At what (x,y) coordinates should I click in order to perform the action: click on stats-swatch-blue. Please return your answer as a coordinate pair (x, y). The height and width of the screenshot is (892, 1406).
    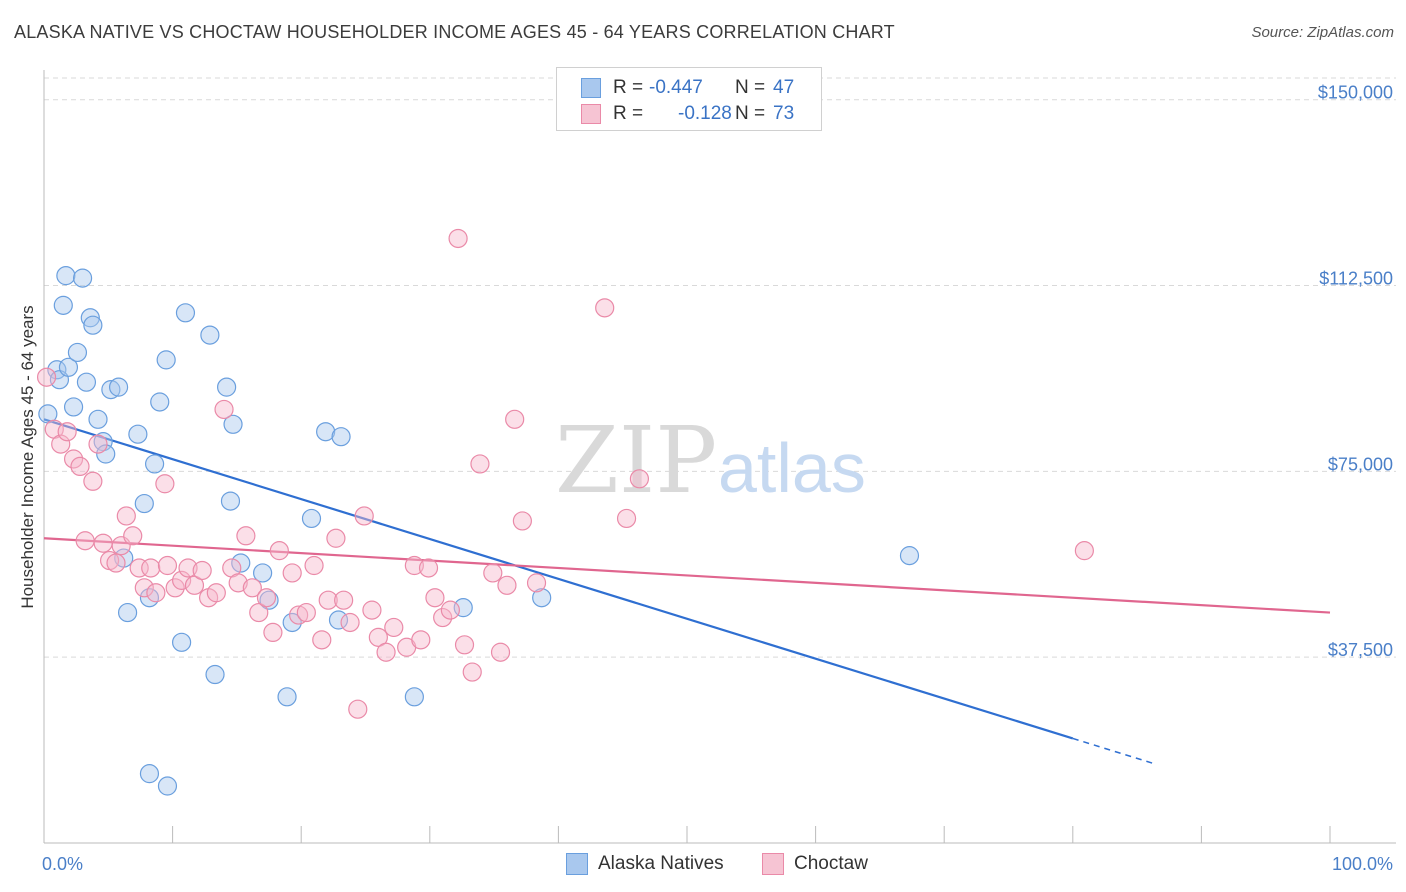
    Looking at the image, I should click on (591, 88).